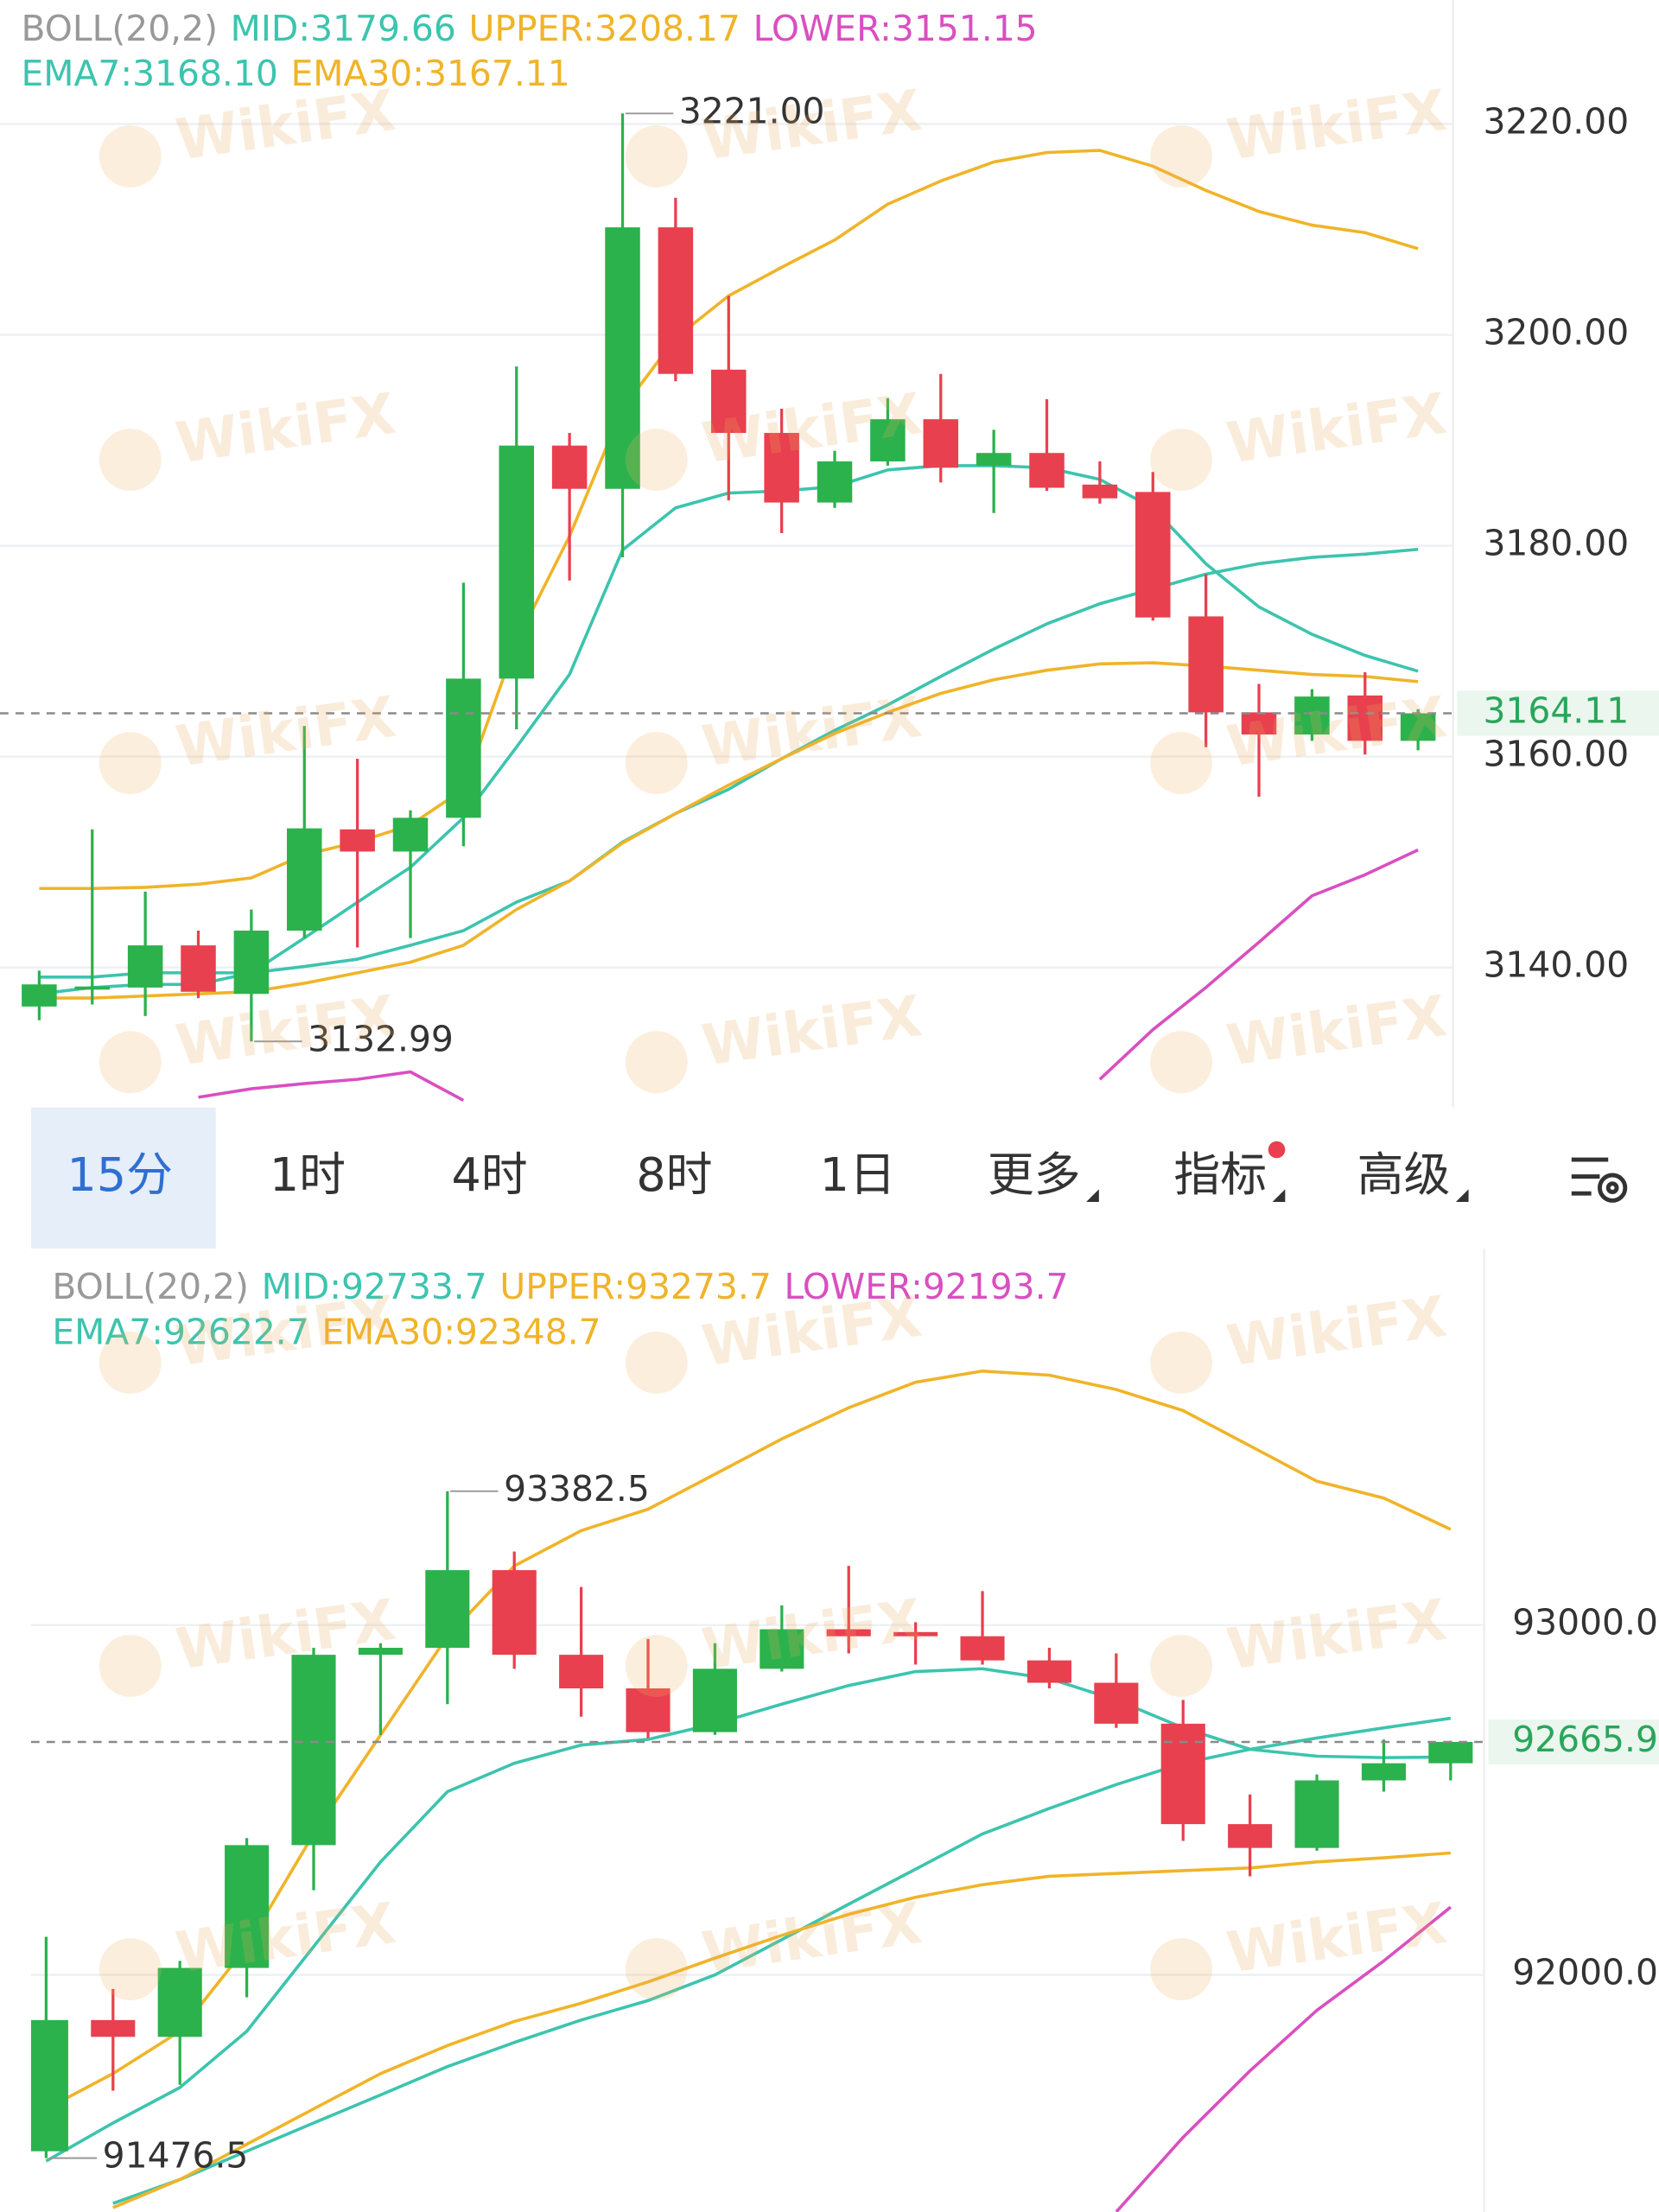  Describe the element at coordinates (1573, 1742) in the screenshot. I see `last-price-box` at that location.